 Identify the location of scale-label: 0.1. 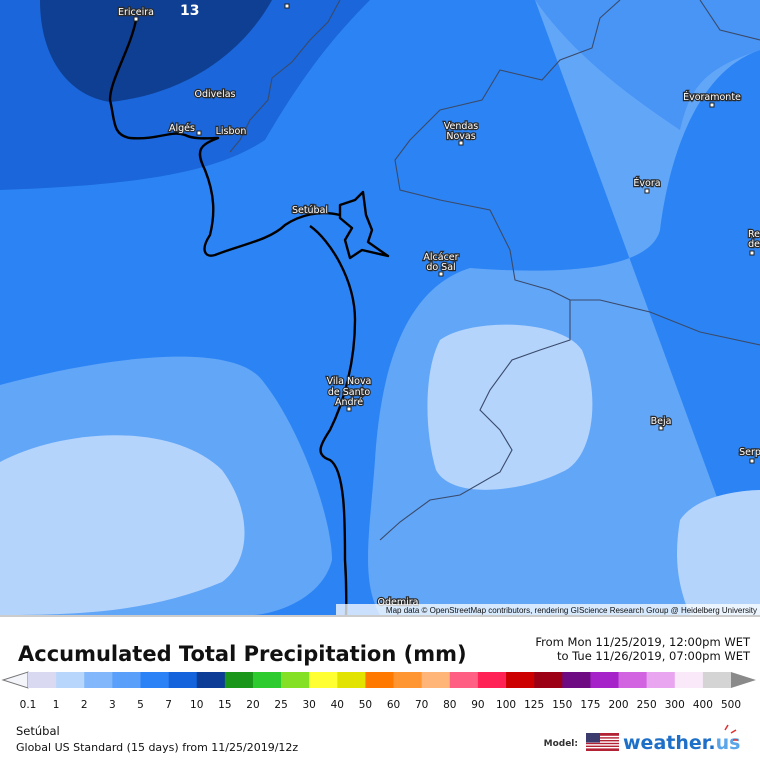
(28, 705).